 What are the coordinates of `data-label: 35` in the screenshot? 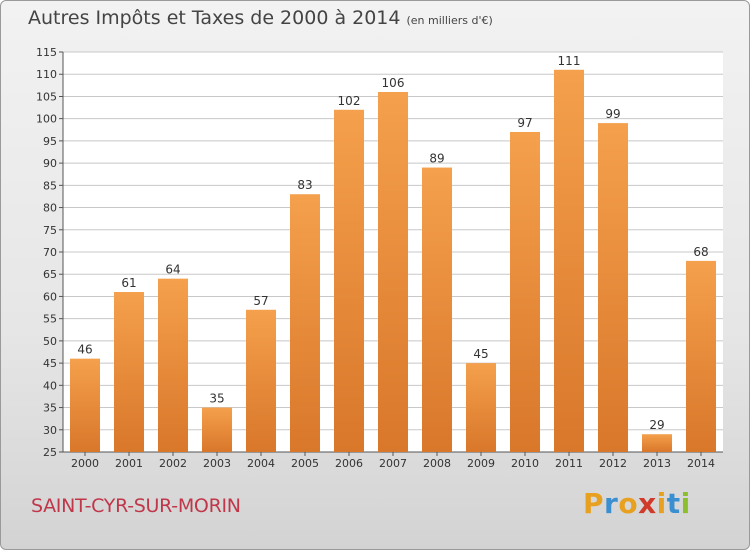 It's located at (216, 399).